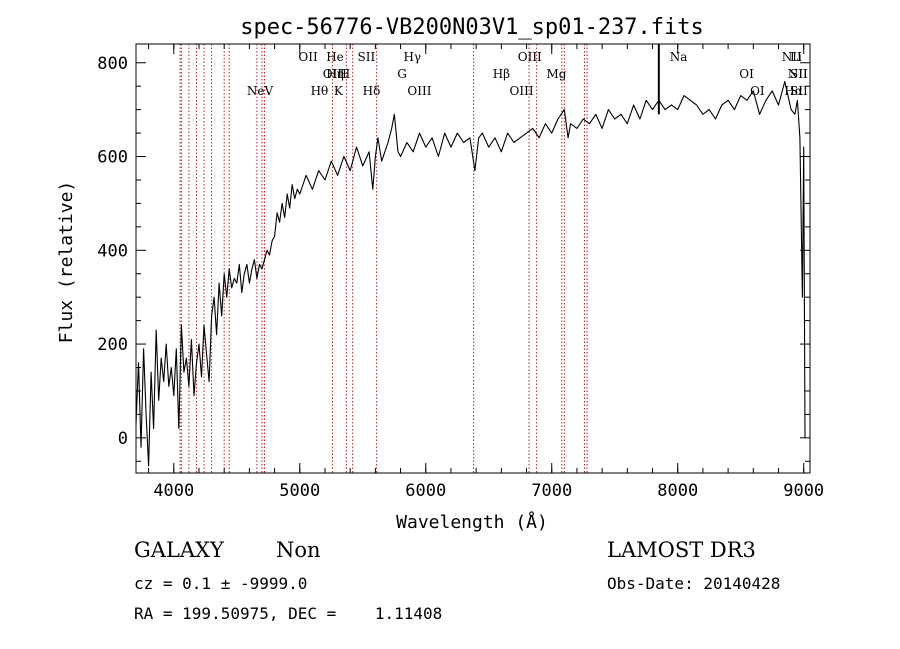 Image resolution: width=900 pixels, height=649 pixels. What do you see at coordinates (796, 57) in the screenshot?
I see `line-label-23: Li` at bounding box center [796, 57].